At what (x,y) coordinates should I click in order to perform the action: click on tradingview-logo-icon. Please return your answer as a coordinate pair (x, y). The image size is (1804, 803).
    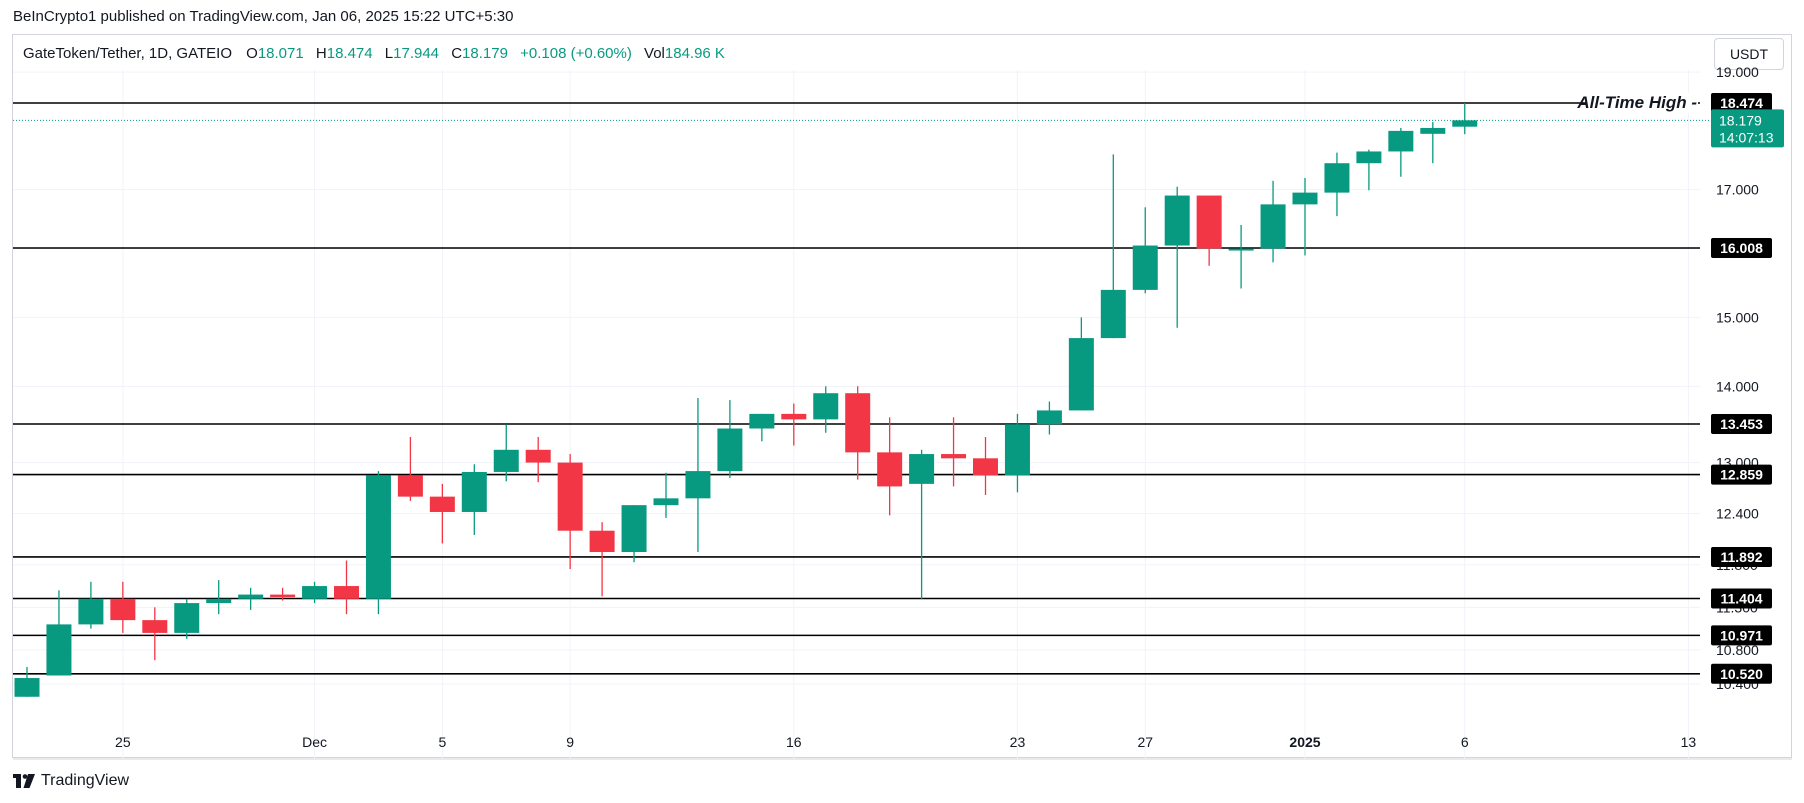
    Looking at the image, I should click on (24, 781).